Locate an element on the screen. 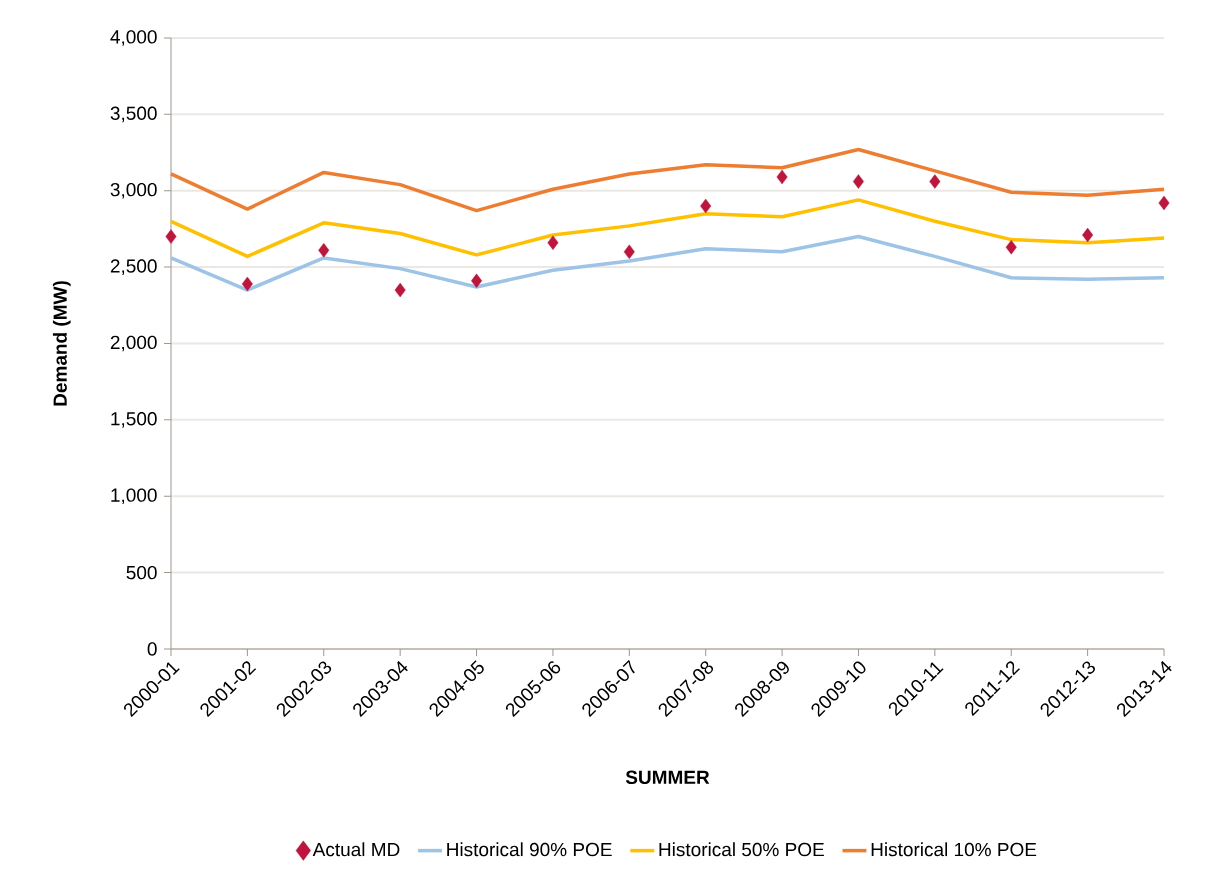 This screenshot has width=1216, height=890. y-tick-label: 3,500 is located at coordinates (133, 114).